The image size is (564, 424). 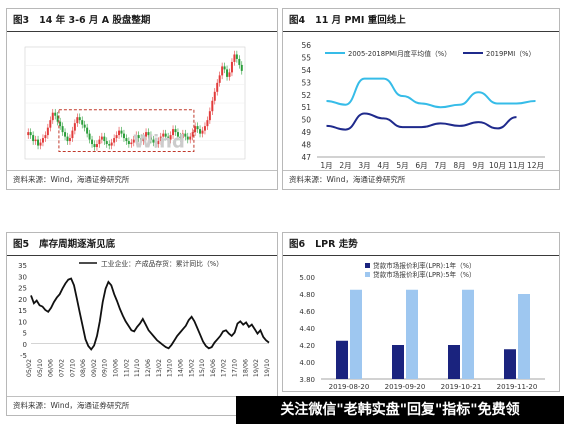 I want to click on y-tick-label: 54, so click(x=306, y=70).